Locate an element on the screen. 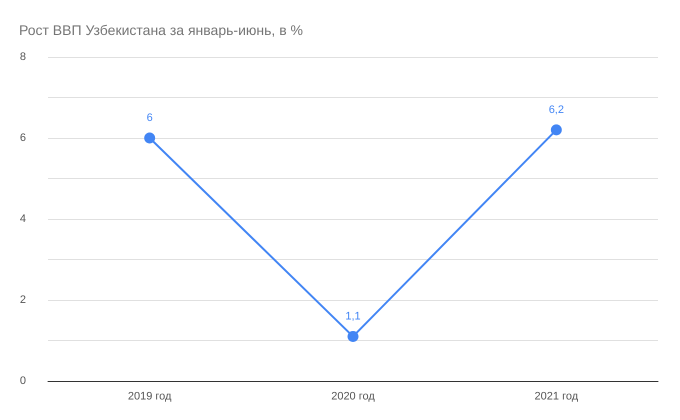  y-tick-label: 4 is located at coordinates (23, 219).